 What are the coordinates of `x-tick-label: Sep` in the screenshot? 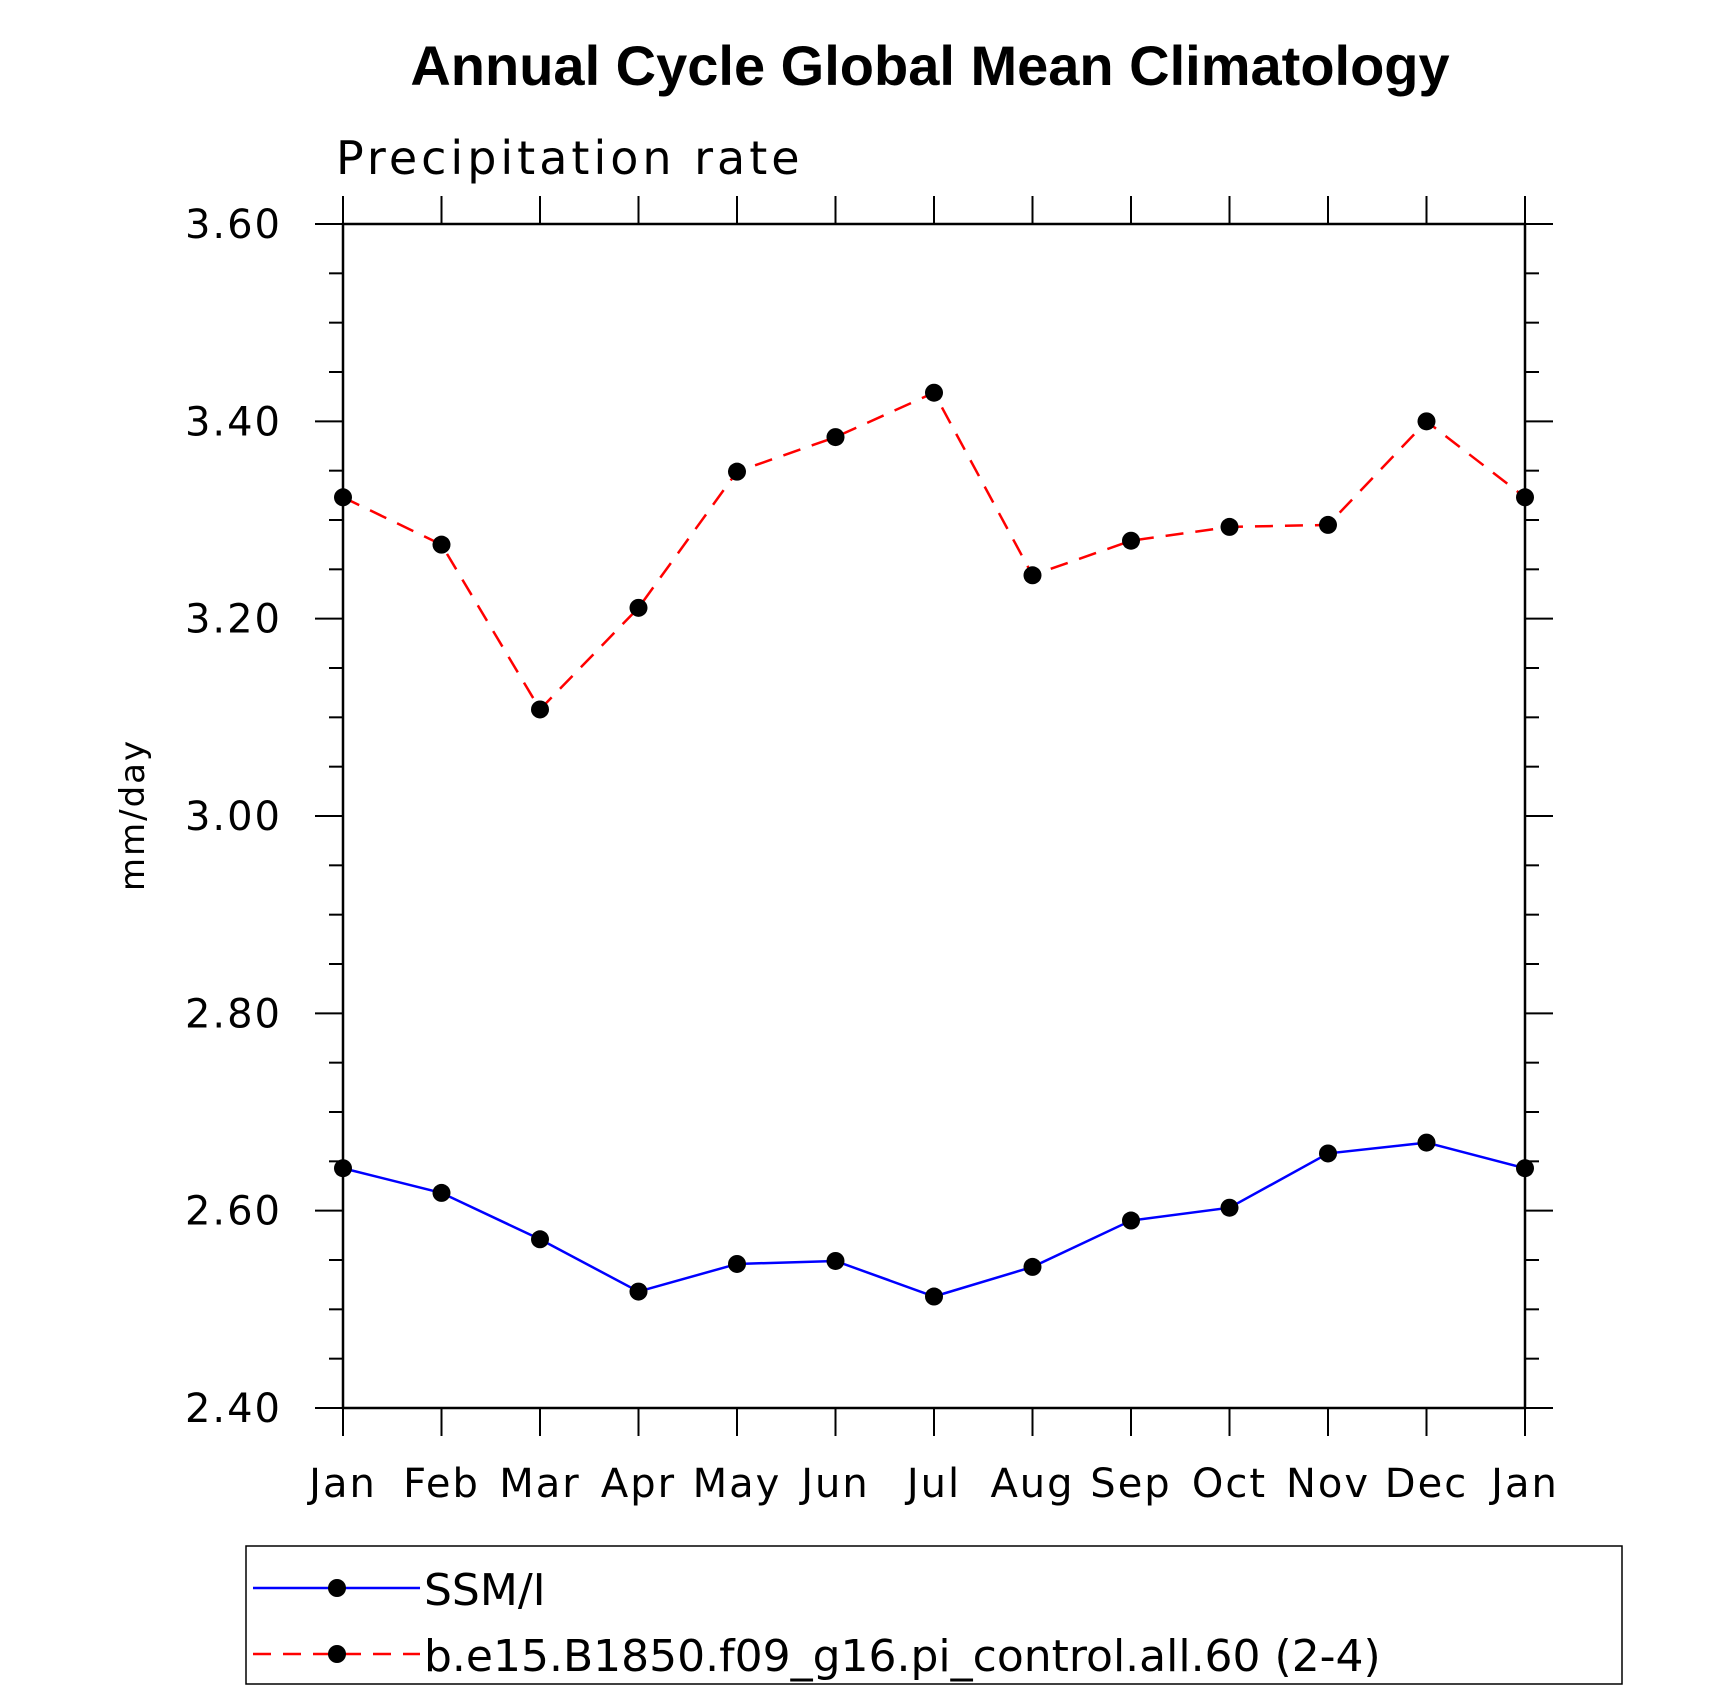 It's located at (1130, 1484).